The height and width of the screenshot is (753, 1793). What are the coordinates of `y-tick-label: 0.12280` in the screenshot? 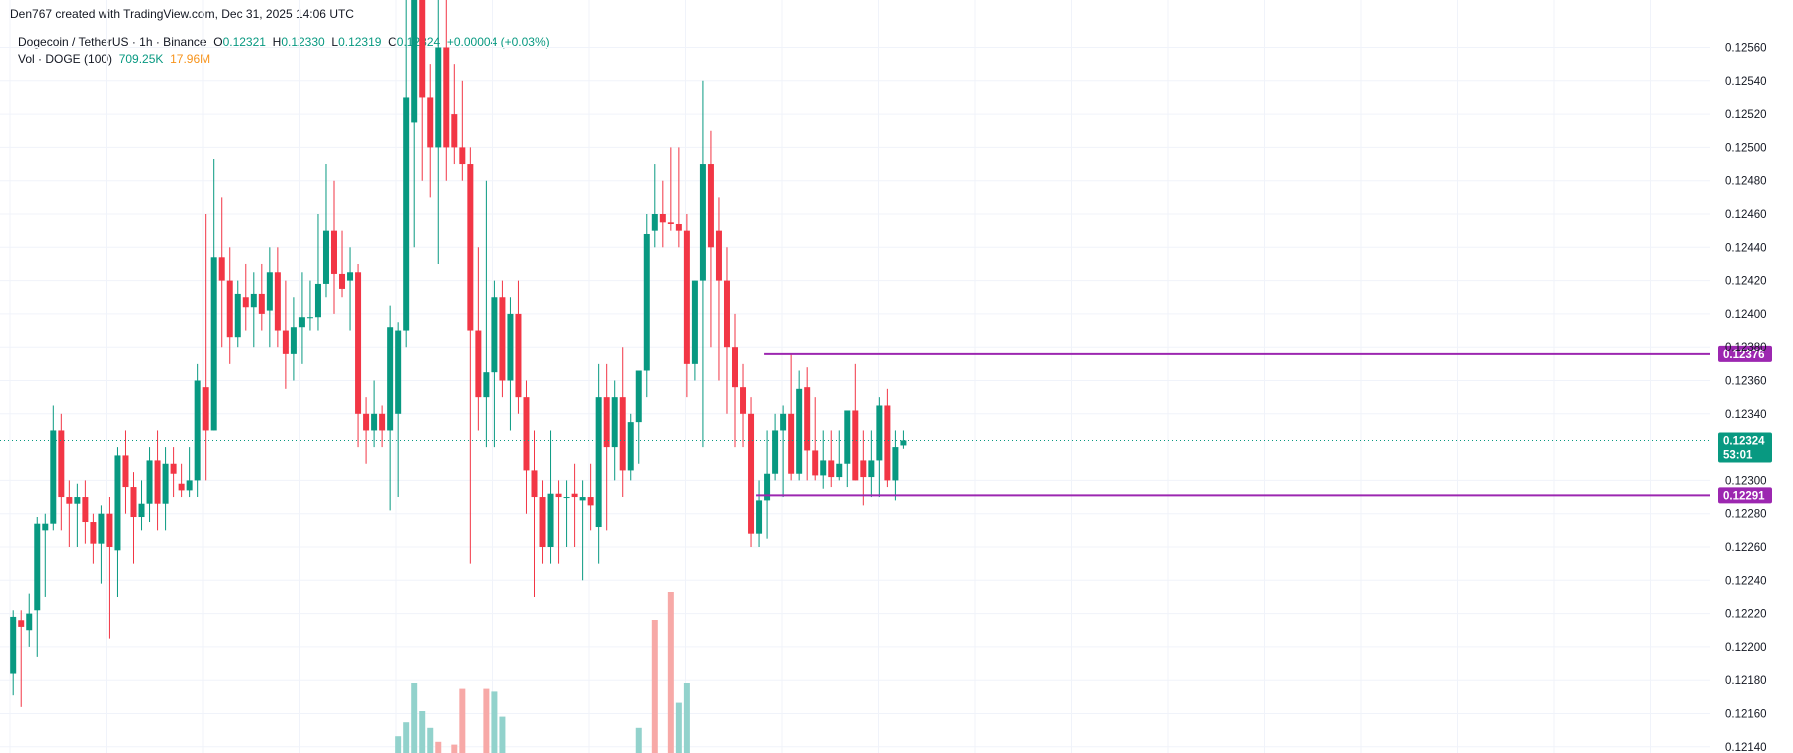 It's located at (1746, 515).